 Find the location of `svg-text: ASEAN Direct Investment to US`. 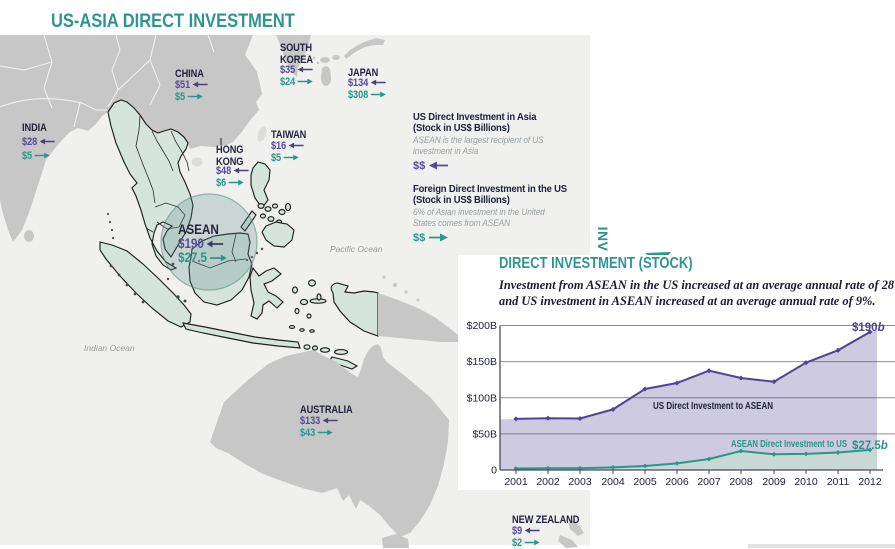

svg-text: ASEAN Direct Investment to US is located at coordinates (789, 444).